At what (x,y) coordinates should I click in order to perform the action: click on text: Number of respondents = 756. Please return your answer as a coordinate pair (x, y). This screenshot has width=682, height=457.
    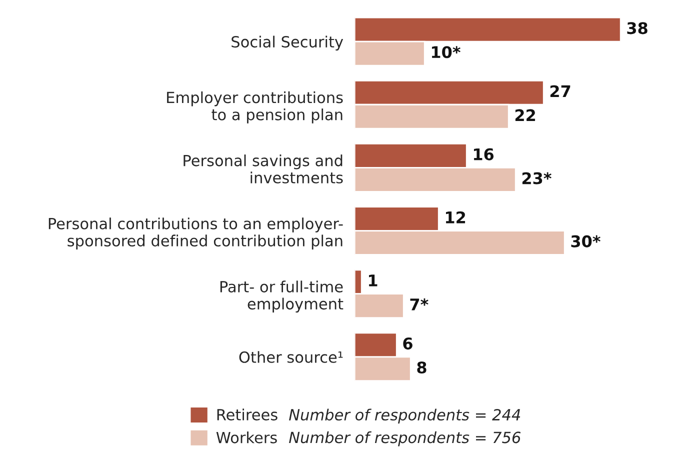
    Looking at the image, I should click on (405, 438).